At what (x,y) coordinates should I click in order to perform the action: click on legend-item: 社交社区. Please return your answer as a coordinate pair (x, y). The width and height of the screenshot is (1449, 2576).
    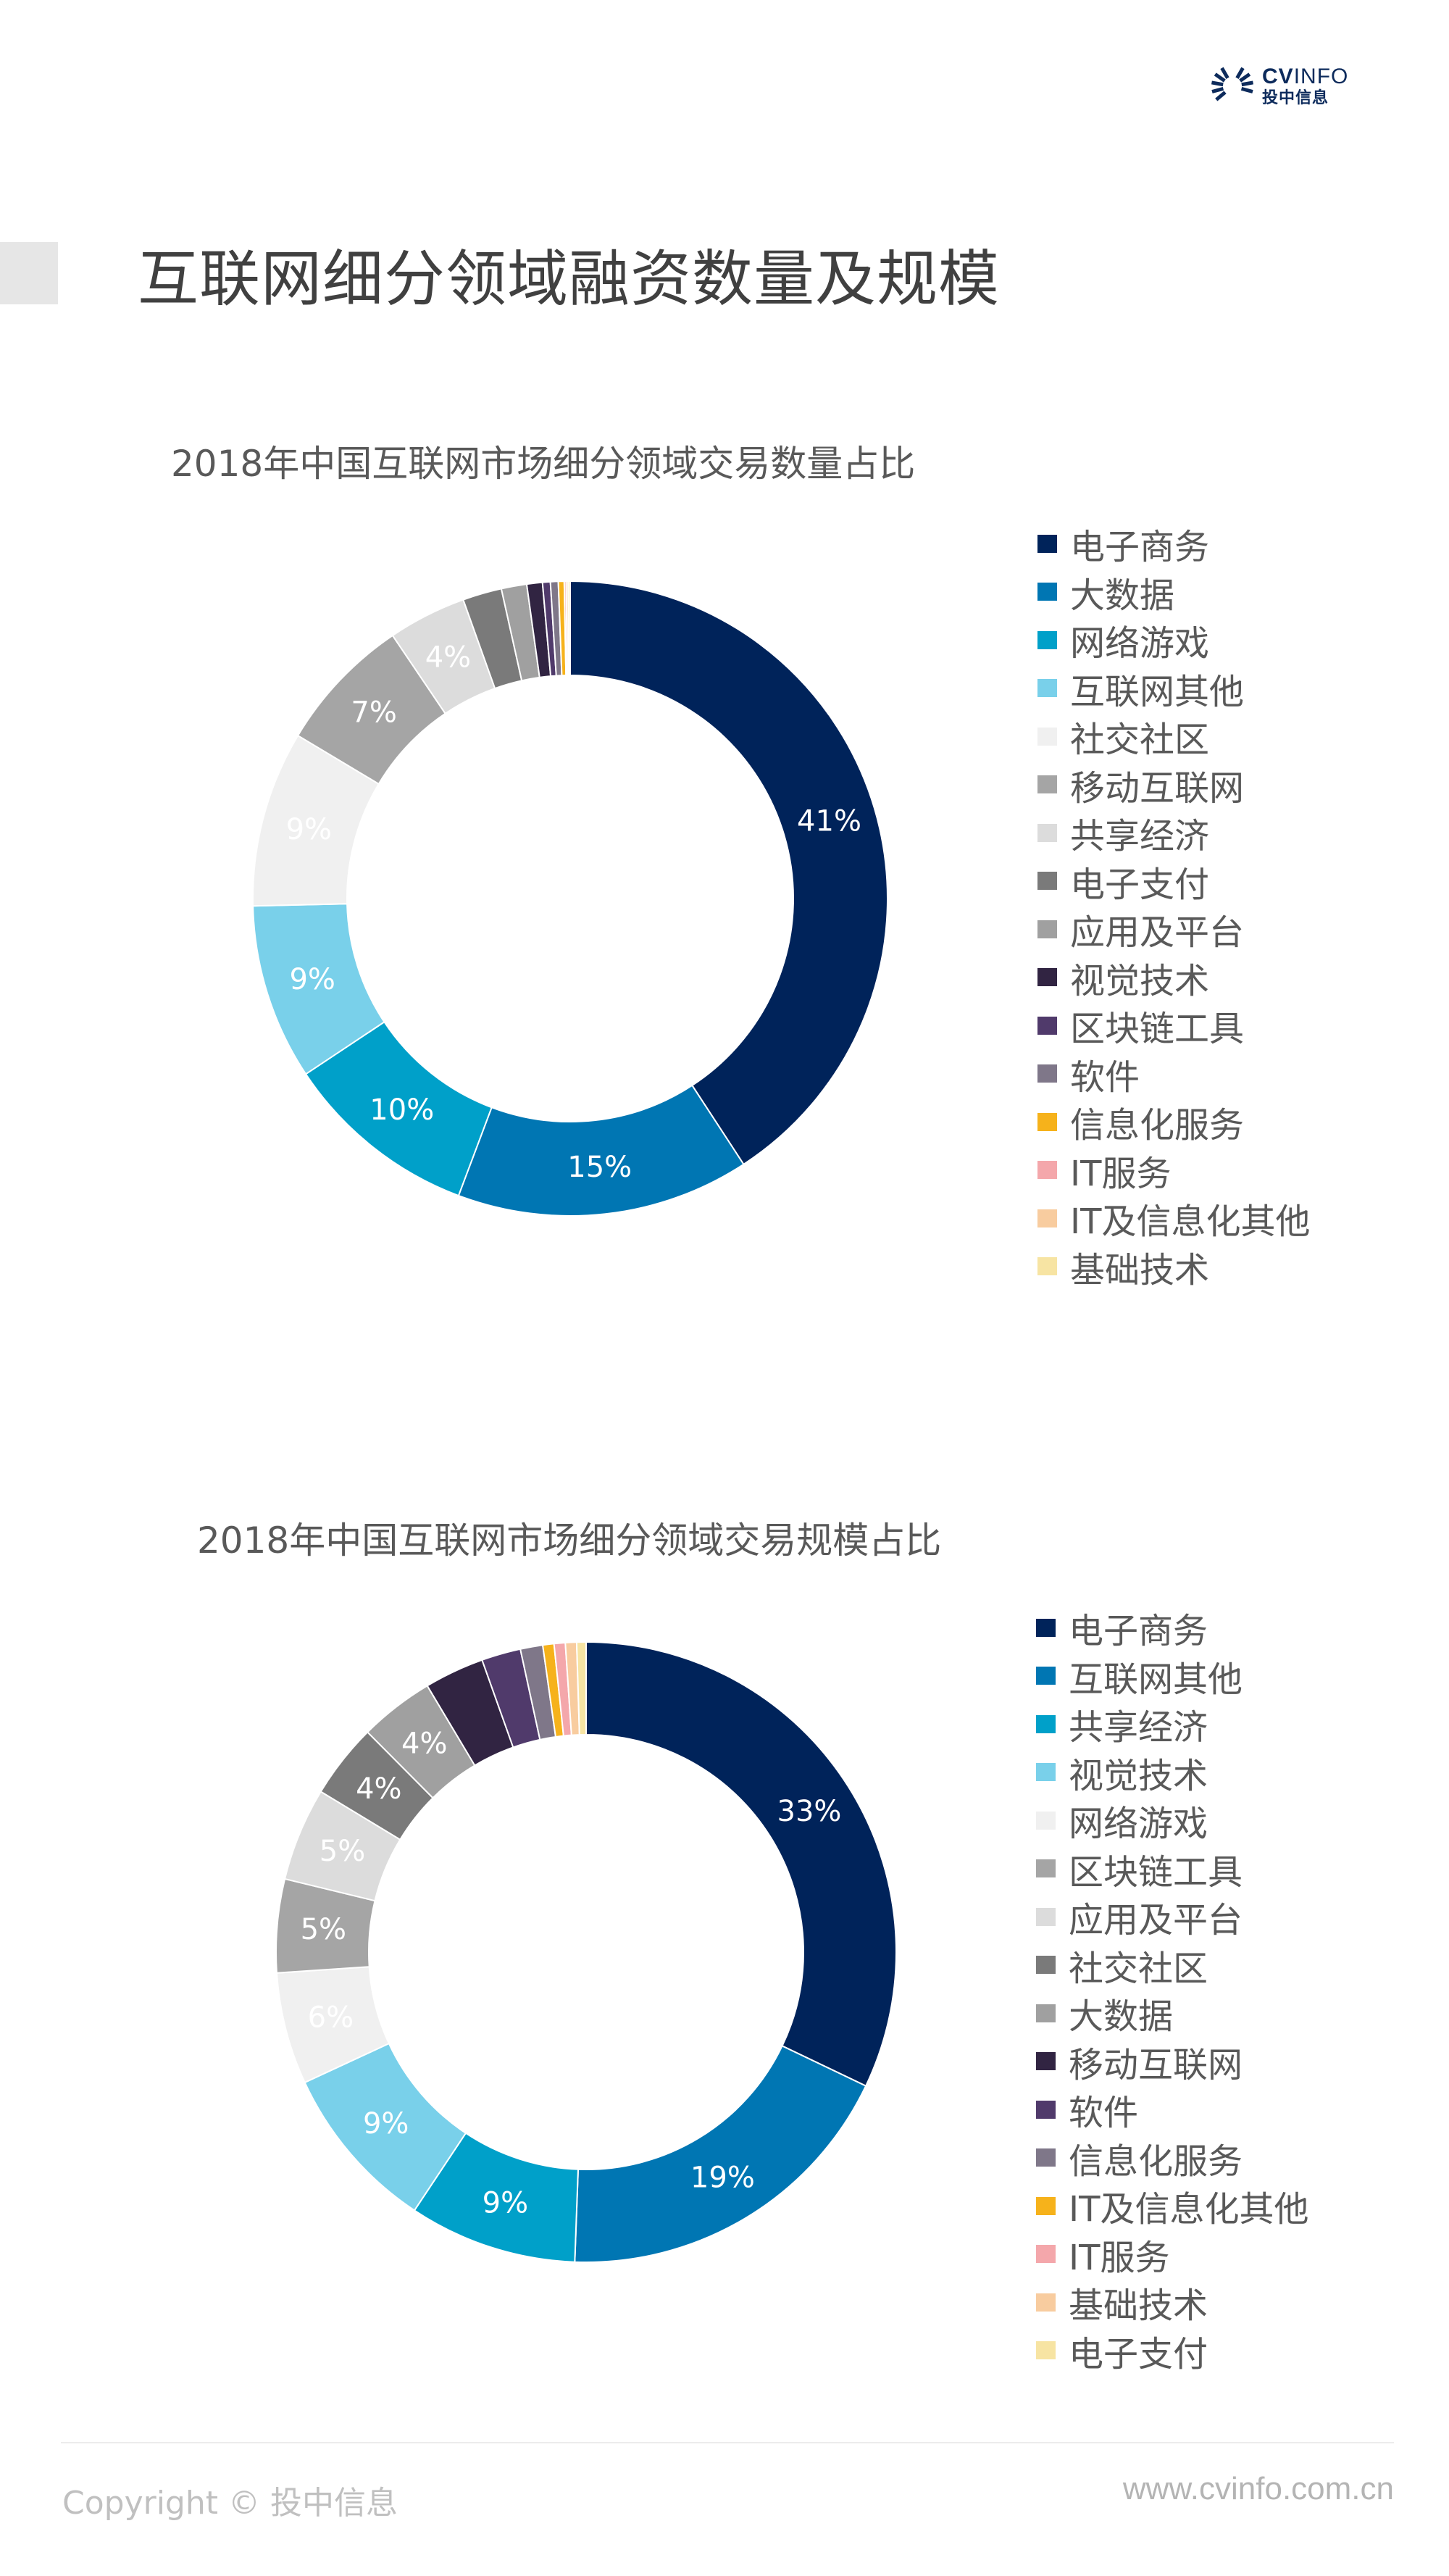
    Looking at the image, I should click on (1172, 1965).